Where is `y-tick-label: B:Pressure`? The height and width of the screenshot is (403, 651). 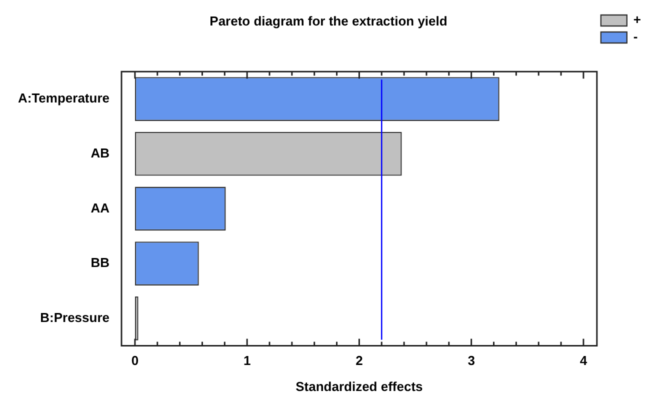
y-tick-label: B:Pressure is located at coordinates (75, 317).